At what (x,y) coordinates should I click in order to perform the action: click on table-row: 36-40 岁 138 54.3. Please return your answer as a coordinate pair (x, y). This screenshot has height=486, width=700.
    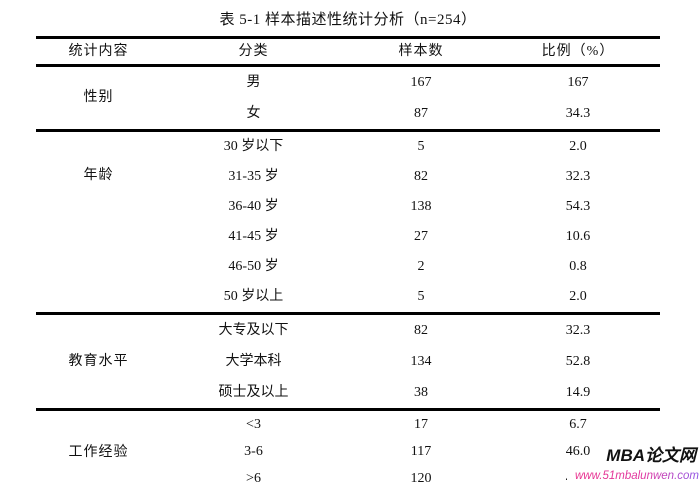
    Looking at the image, I should click on (348, 207).